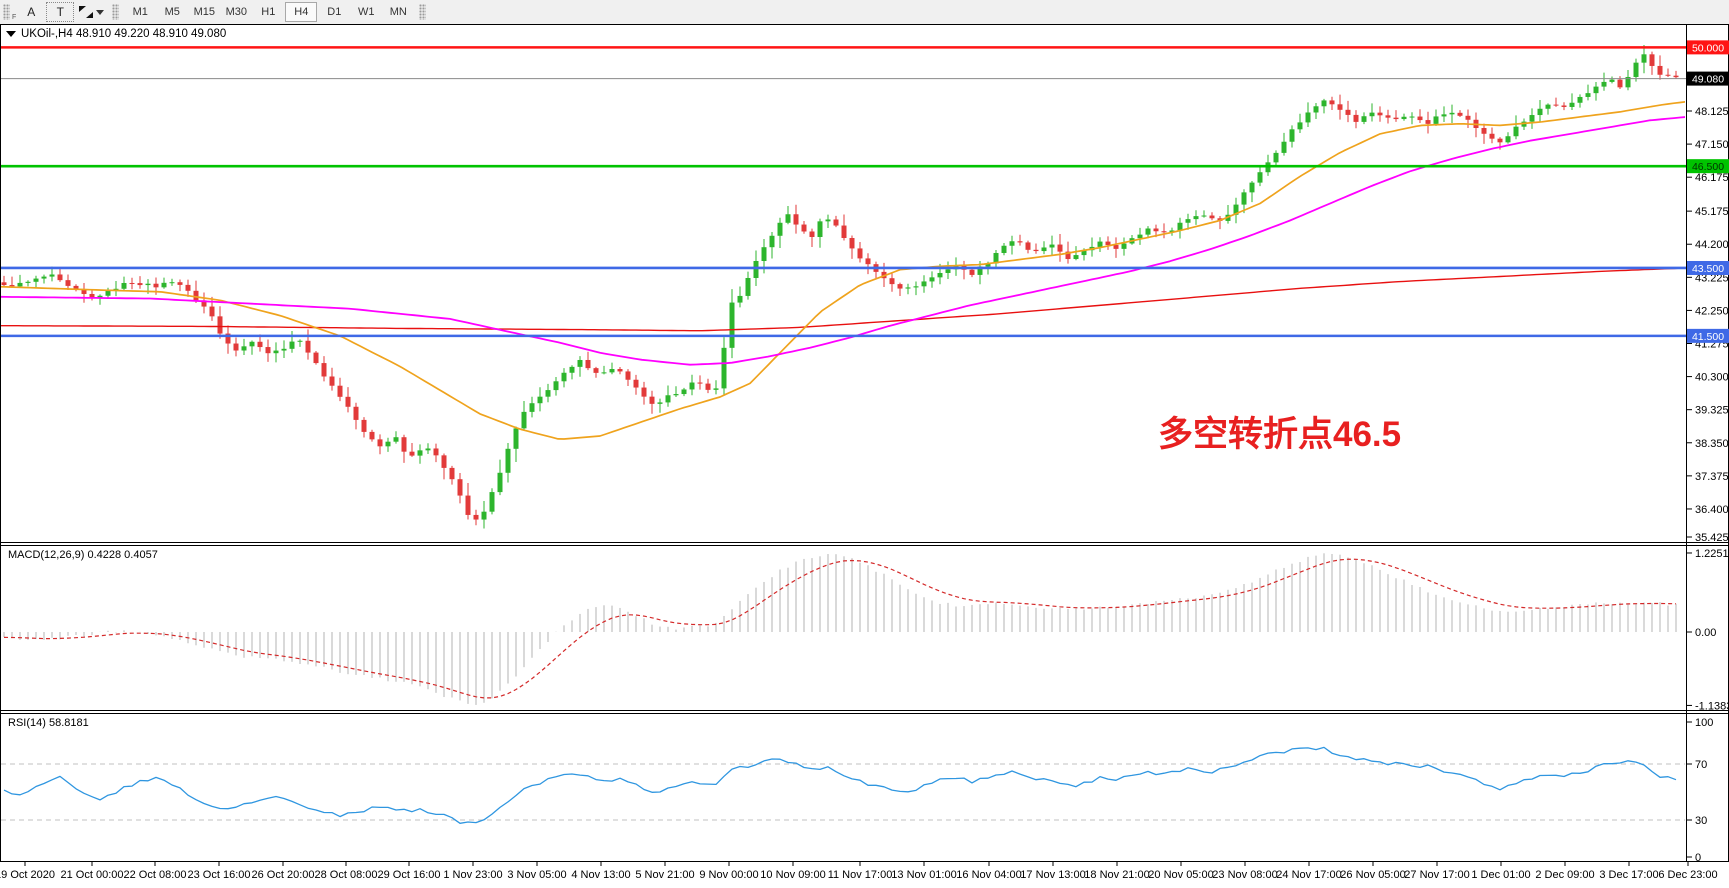 The image size is (1729, 888). I want to click on svg-text: 13 Nov 01:00, so click(923, 875).